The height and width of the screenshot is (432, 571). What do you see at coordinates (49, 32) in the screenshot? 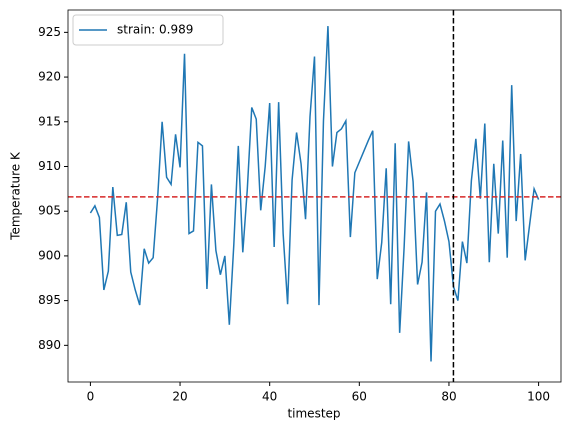
I see `y-tick-label: 925` at bounding box center [49, 32].